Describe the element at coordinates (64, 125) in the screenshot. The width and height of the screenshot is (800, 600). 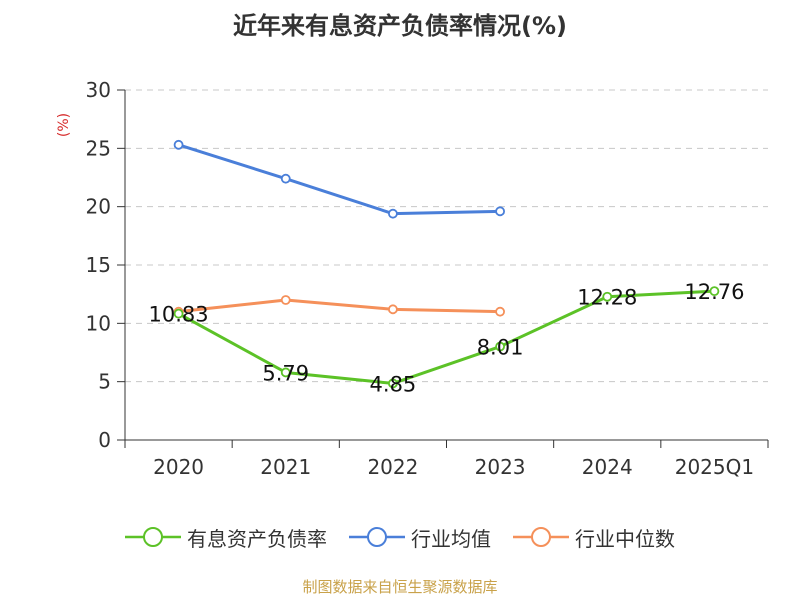
I see `y-axis-label: (%)` at that location.